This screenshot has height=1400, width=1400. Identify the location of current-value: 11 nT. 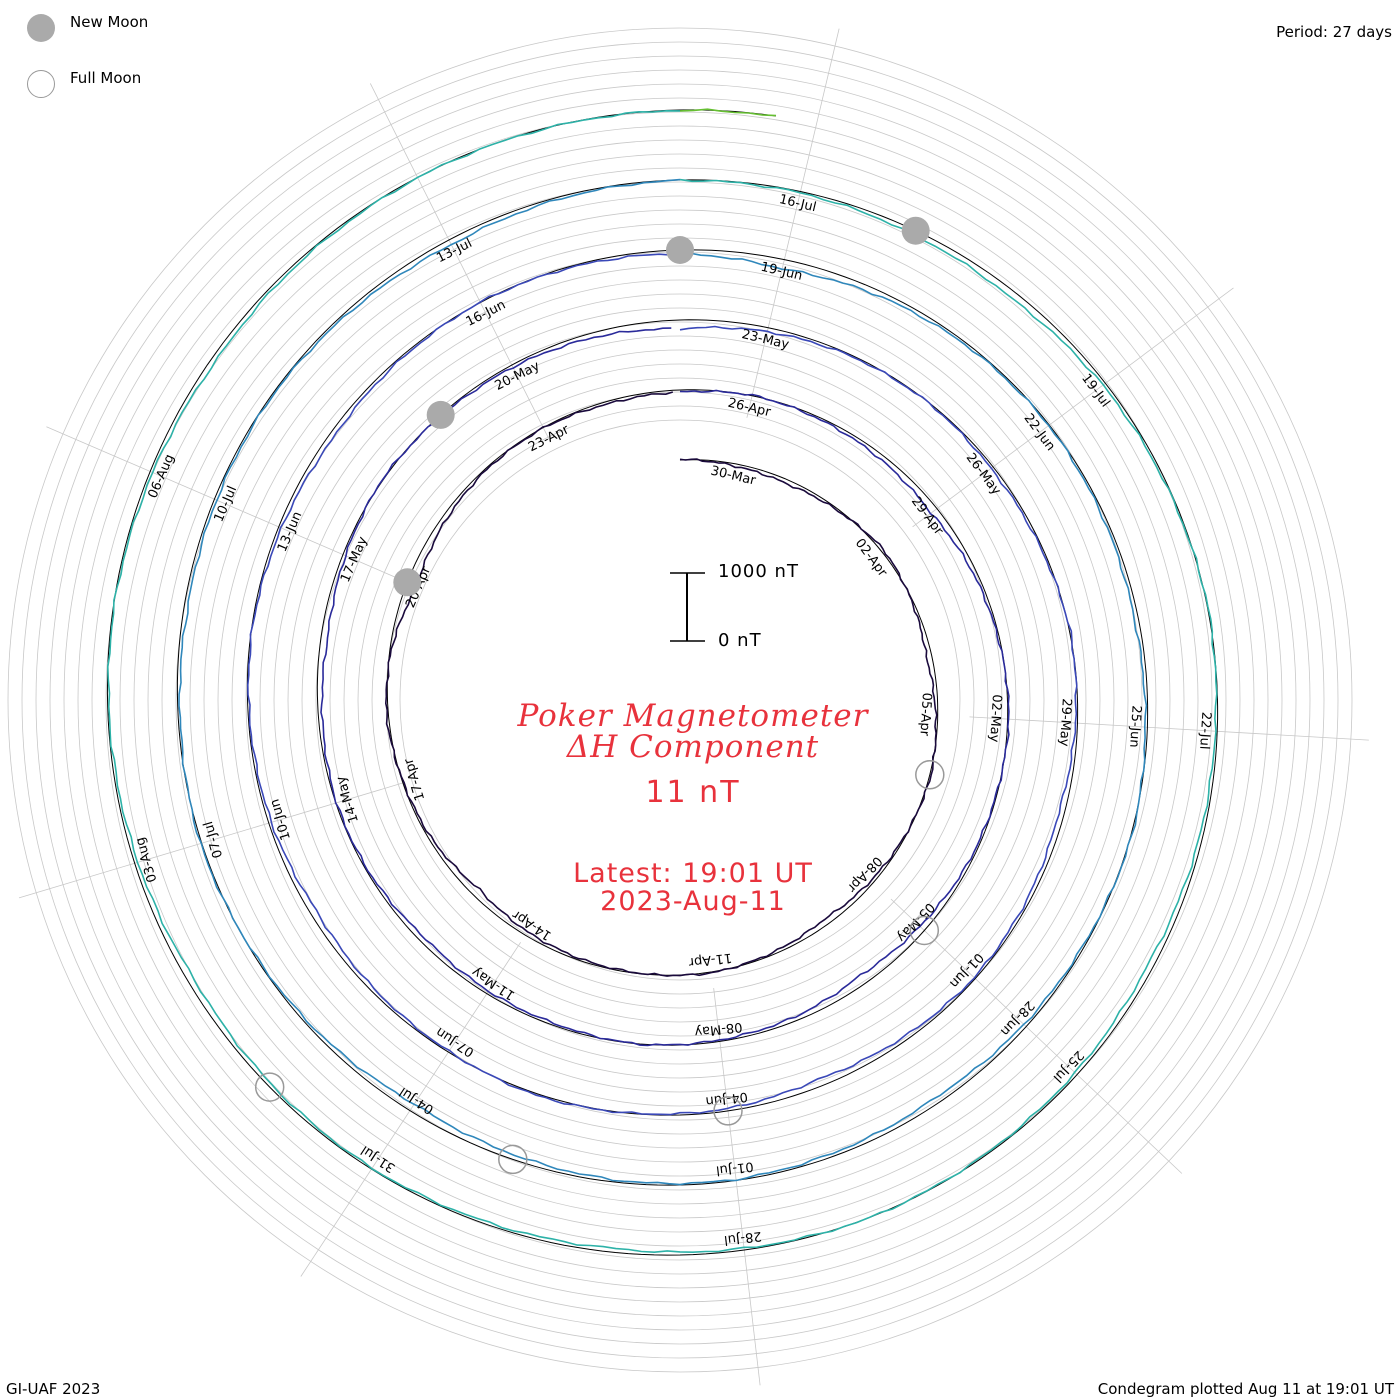
(693, 792).